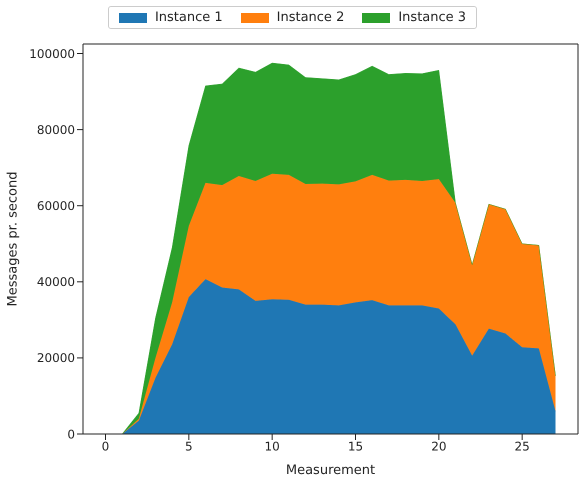  Describe the element at coordinates (13, 239) in the screenshot. I see `y-axis-title: Messages pr. second` at that location.